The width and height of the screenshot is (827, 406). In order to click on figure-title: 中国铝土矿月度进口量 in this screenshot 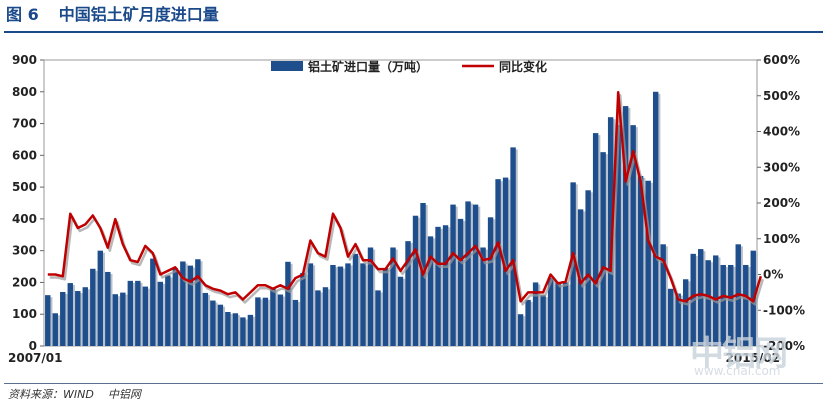, I will do `click(138, 14)`.